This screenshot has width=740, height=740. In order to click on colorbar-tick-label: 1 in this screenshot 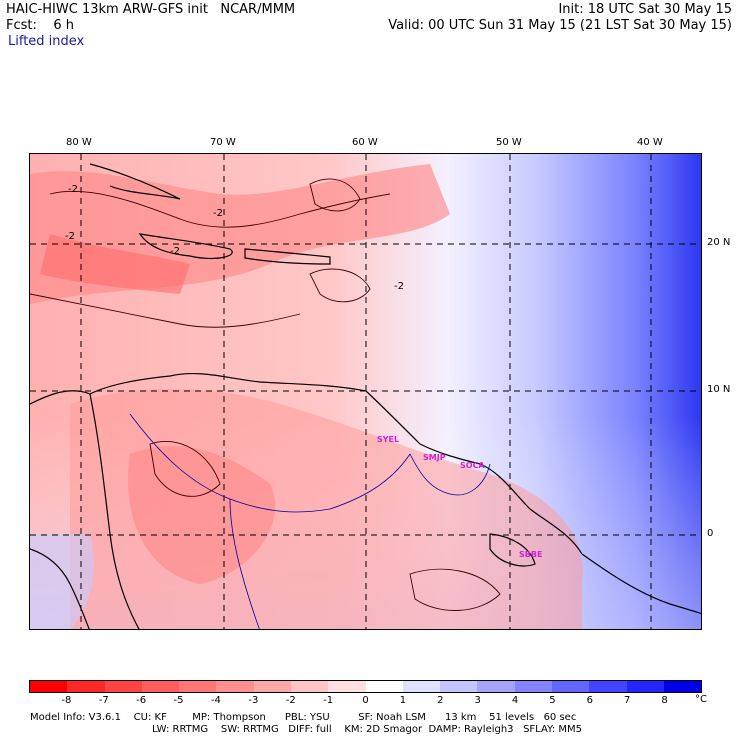, I will do `click(403, 700)`.